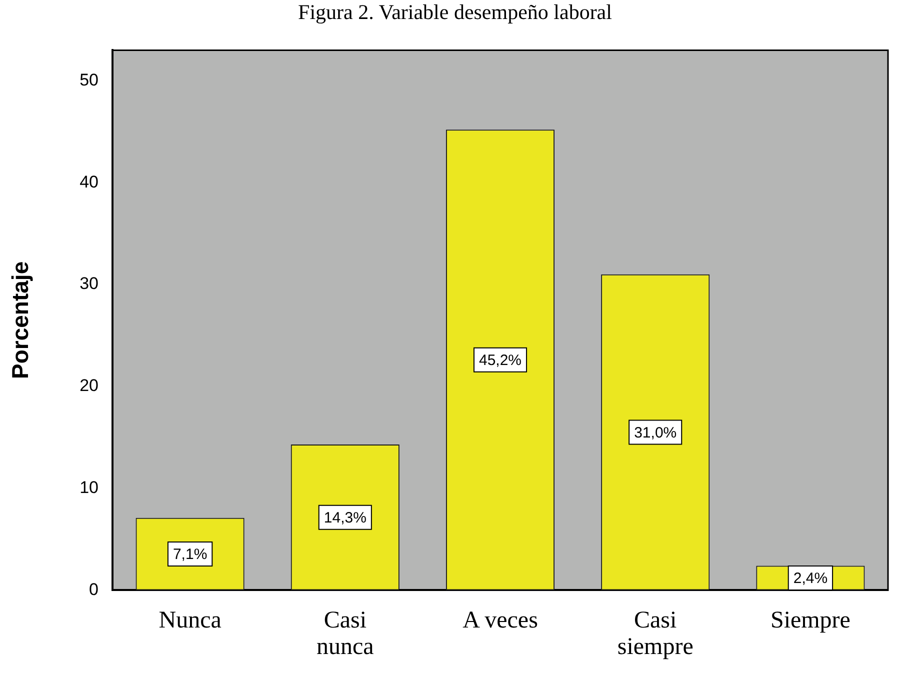 The image size is (910, 679). I want to click on y-tick-label: 50, so click(89, 80).